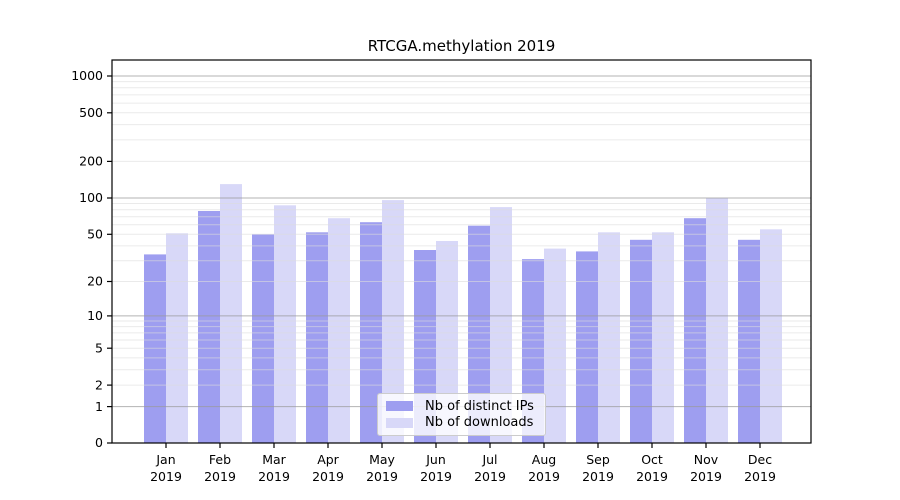 This screenshot has height=500, width=900. What do you see at coordinates (598, 459) in the screenshot?
I see `x-tick-label-sep: Sep` at bounding box center [598, 459].